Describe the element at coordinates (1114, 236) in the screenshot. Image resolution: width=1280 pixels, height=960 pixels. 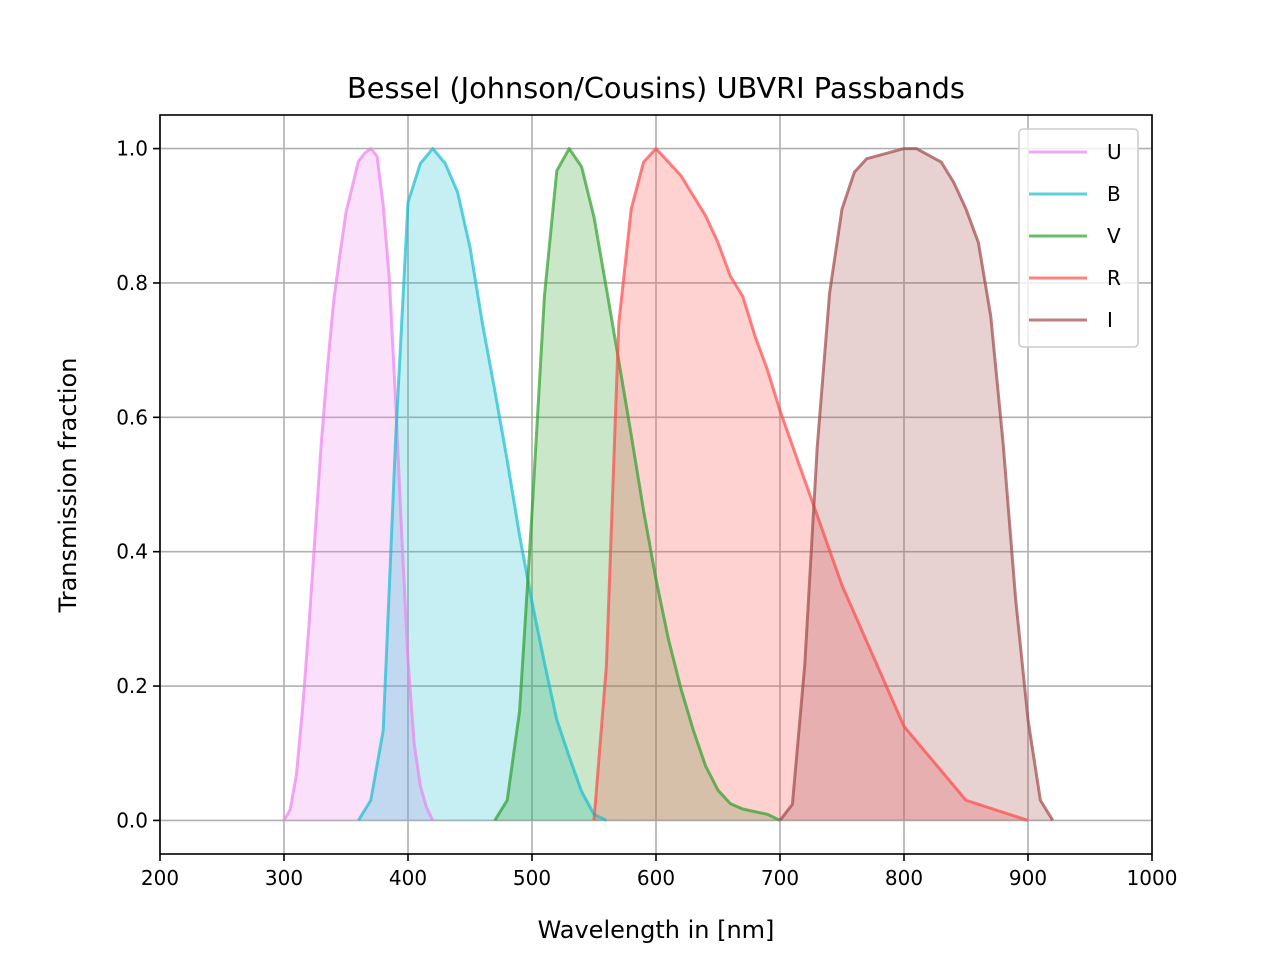
I see `legend-label-v: V` at that location.